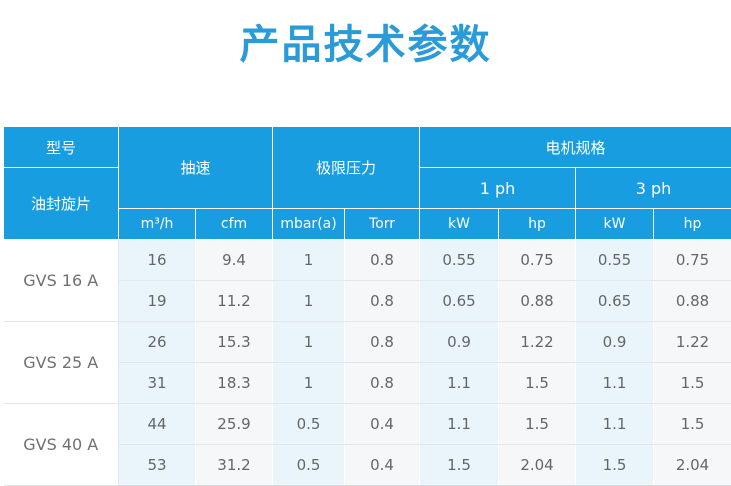 This screenshot has height=486, width=731. What do you see at coordinates (234, 424) in the screenshot?
I see `cell-speed-cfm: 25.9` at bounding box center [234, 424].